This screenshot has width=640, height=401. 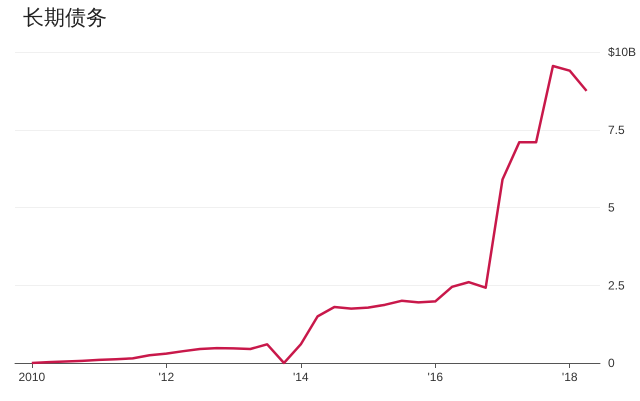 What do you see at coordinates (622, 52) in the screenshot?
I see `y-tick-label: $10B` at bounding box center [622, 52].